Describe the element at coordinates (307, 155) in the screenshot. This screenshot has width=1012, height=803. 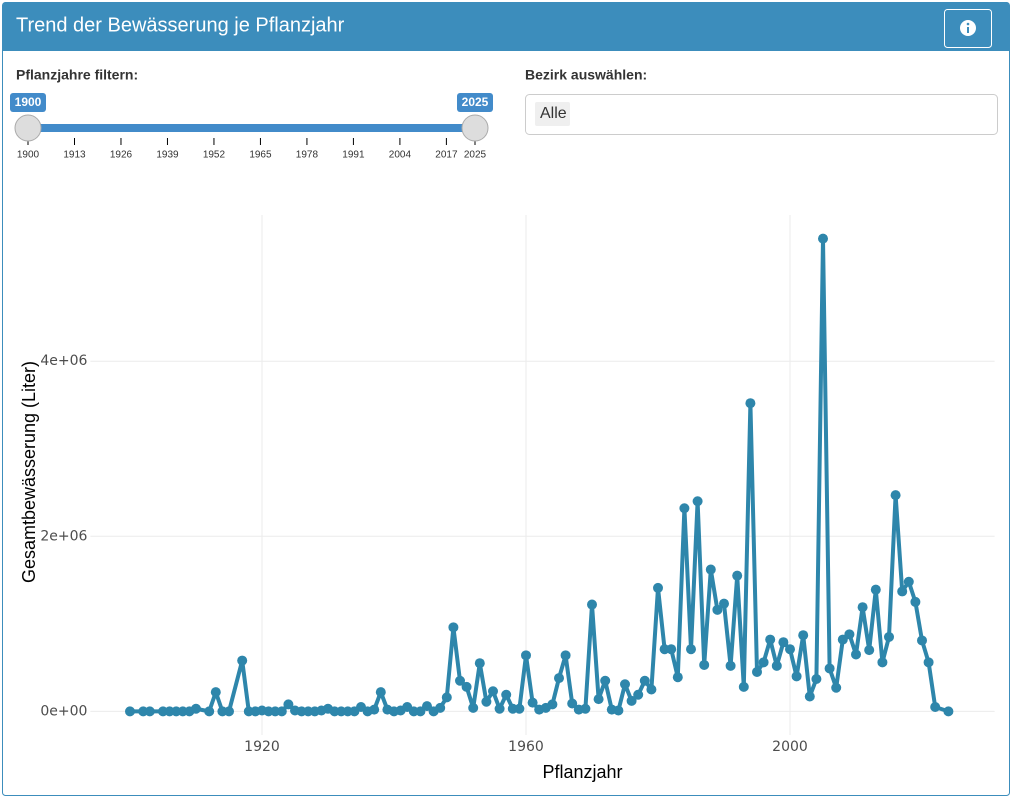
I see `slider-tick-label: 1978` at that location.